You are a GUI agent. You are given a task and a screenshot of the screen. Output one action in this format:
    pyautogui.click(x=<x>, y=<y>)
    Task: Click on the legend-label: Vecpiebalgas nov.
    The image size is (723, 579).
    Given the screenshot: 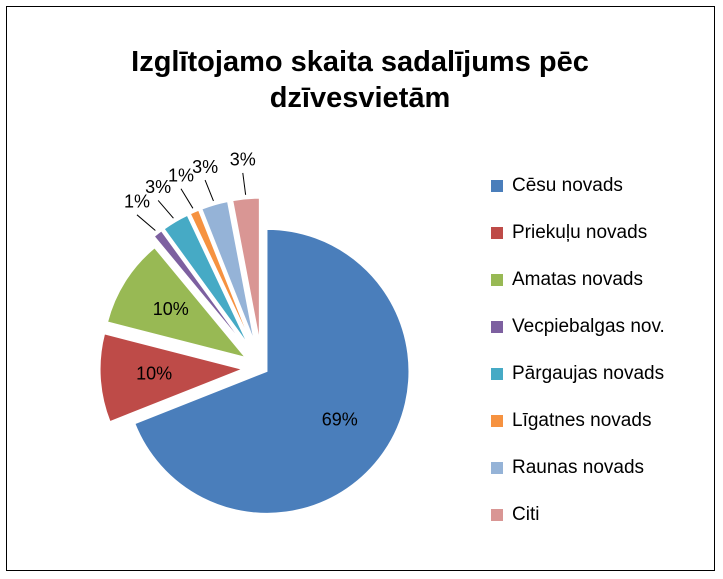 What is the action you would take?
    pyautogui.click(x=588, y=326)
    